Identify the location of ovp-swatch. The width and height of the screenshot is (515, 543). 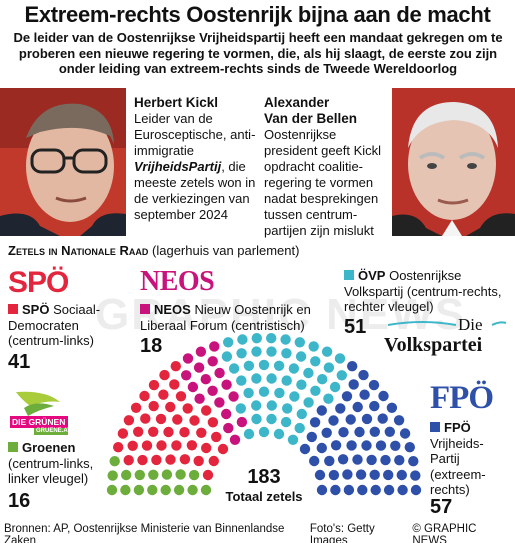
(349, 275).